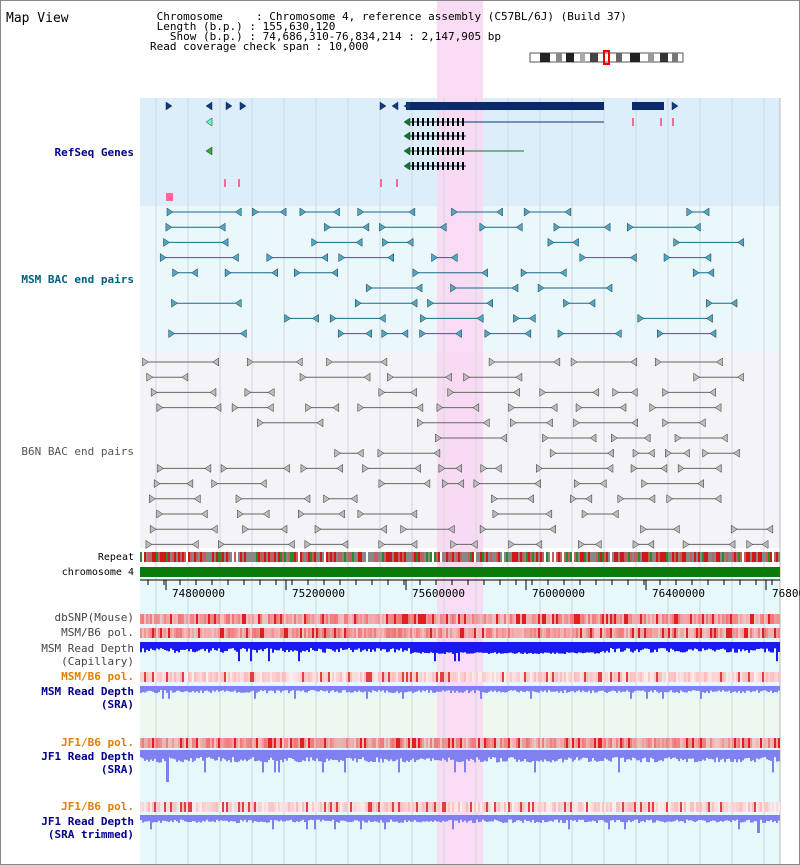 Image resolution: width=800 pixels, height=865 pixels. What do you see at coordinates (758, 824) in the screenshot?
I see `depth-spike` at bounding box center [758, 824].